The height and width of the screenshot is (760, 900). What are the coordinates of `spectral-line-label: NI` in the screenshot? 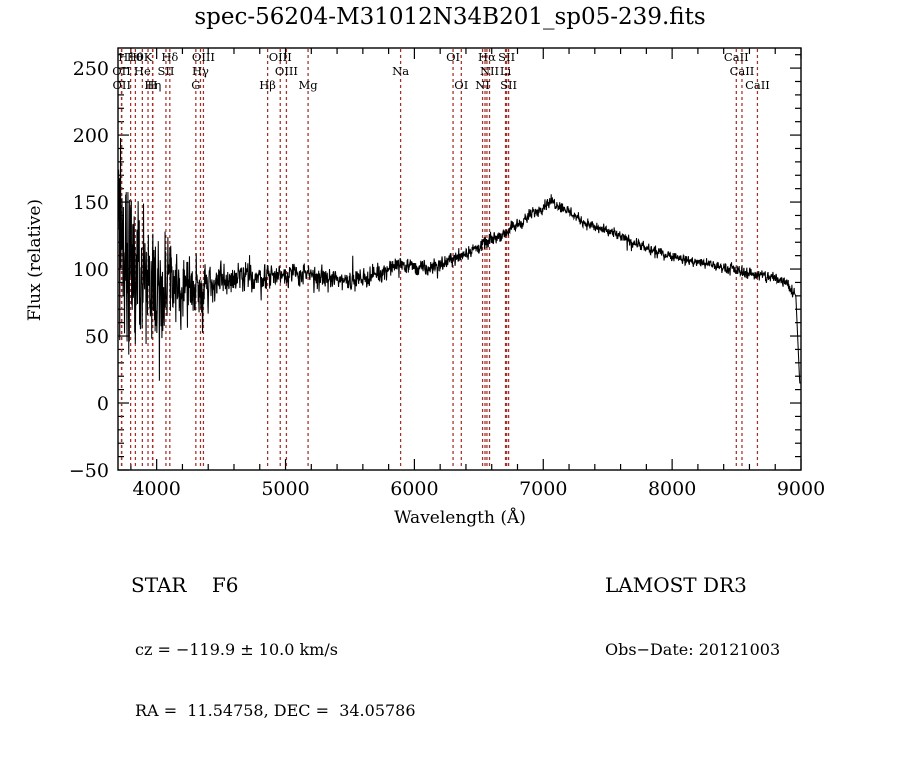 It's located at (482, 85).